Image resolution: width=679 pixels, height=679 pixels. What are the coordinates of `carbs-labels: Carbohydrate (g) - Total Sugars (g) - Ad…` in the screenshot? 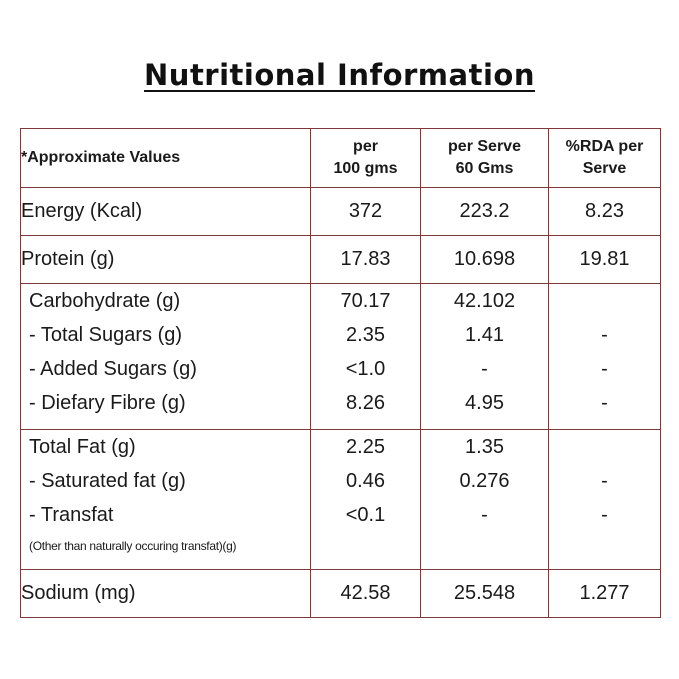 It's located at (165, 356).